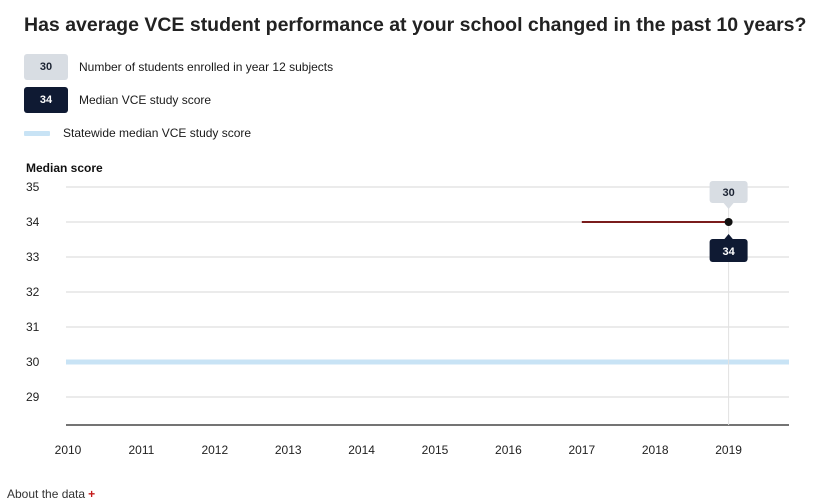 This screenshot has width=822, height=504. What do you see at coordinates (581, 450) in the screenshot?
I see `x-tick-label: 2017` at bounding box center [581, 450].